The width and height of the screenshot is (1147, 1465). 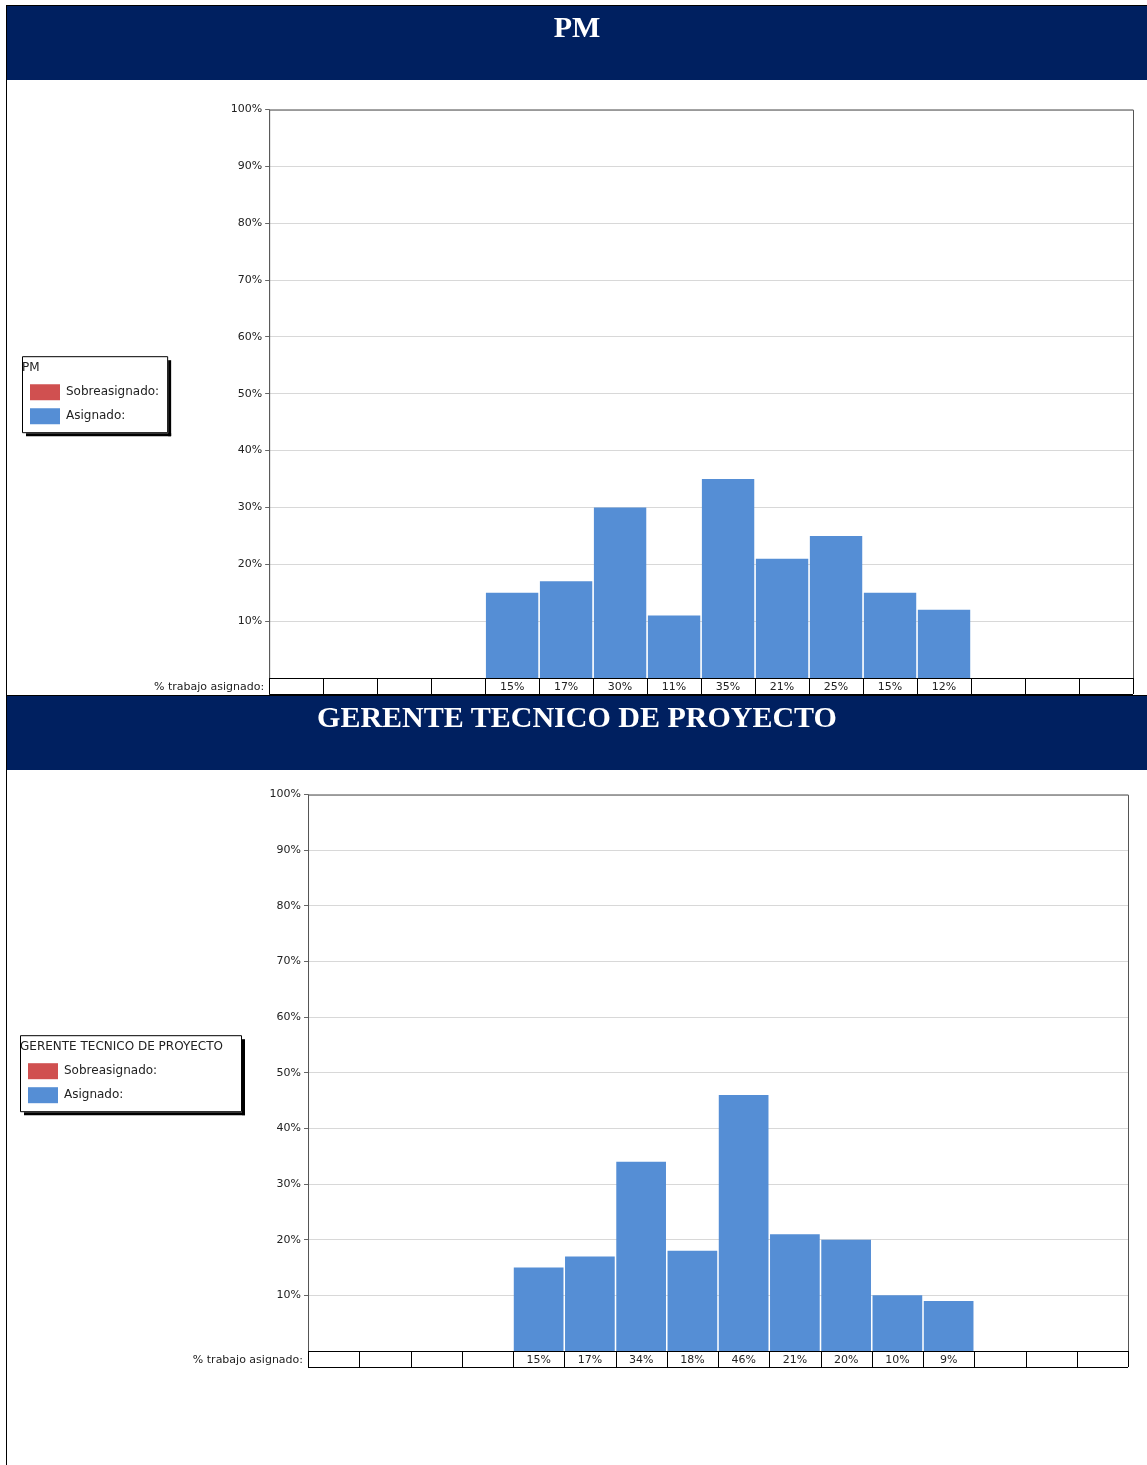 What do you see at coordinates (728, 686) in the screenshot?
I see `data-label: 35%` at bounding box center [728, 686].